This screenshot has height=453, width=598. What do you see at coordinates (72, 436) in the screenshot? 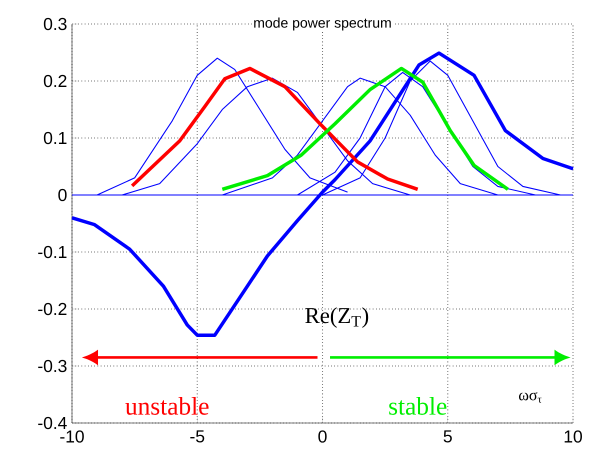
I see `x-tick-label: -10` at bounding box center [72, 436].